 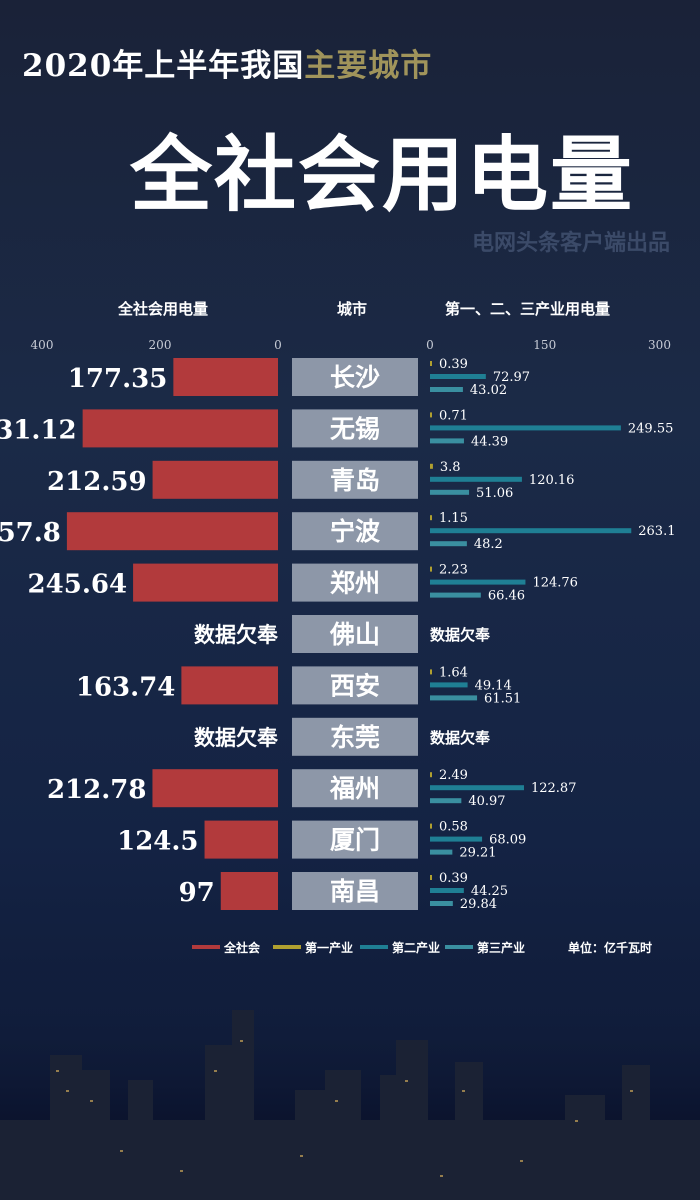 I want to click on tertiary-value-label: 51.06, so click(x=494, y=493).